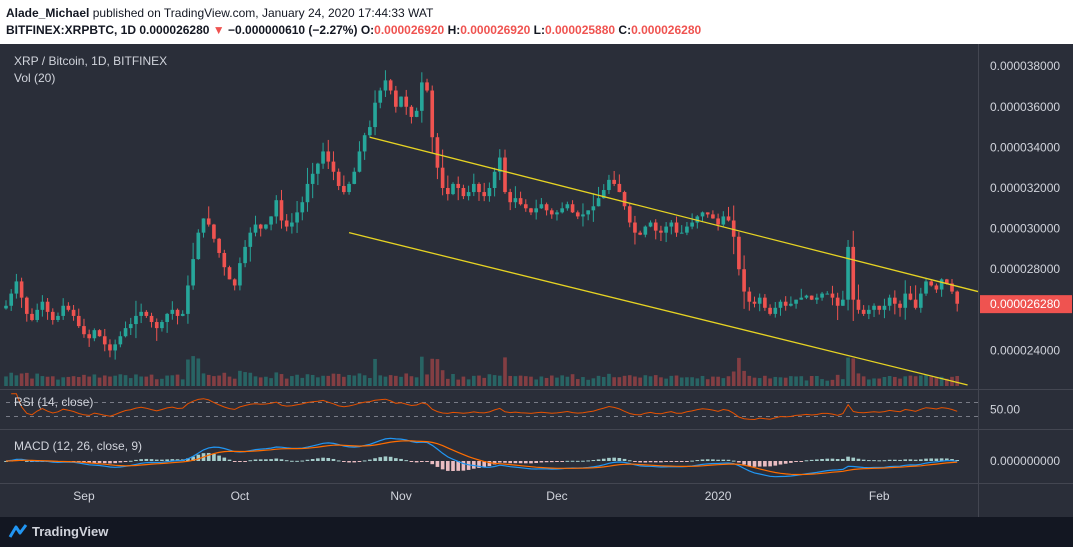 This screenshot has width=1073, height=547. Describe the element at coordinates (48, 13) in the screenshot. I see `author-name: Alade_Michael` at that location.